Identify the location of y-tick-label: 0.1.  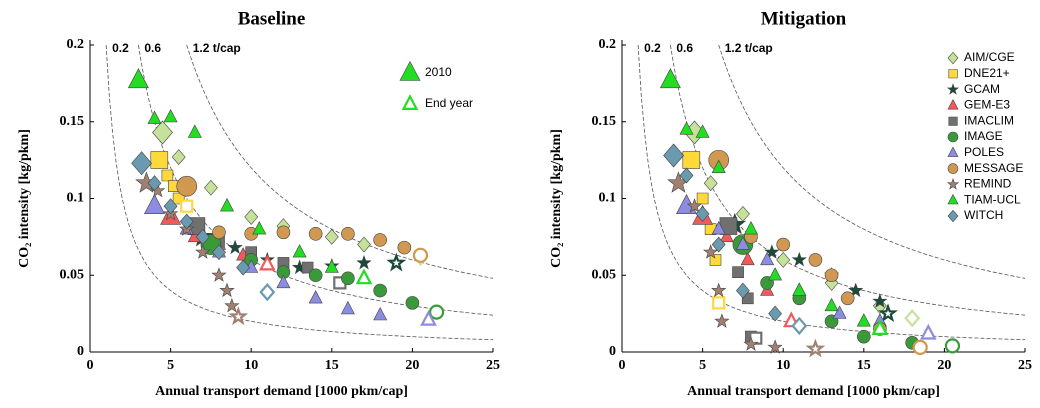
(608, 198).